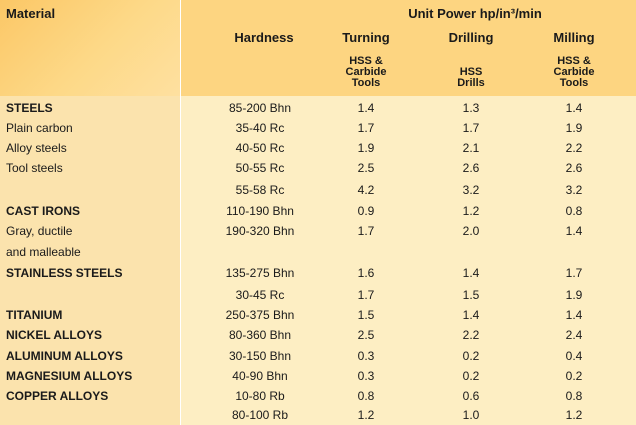 This screenshot has height=425, width=636. I want to click on hardness-cell: 80-360 Bhn, so click(260, 335).